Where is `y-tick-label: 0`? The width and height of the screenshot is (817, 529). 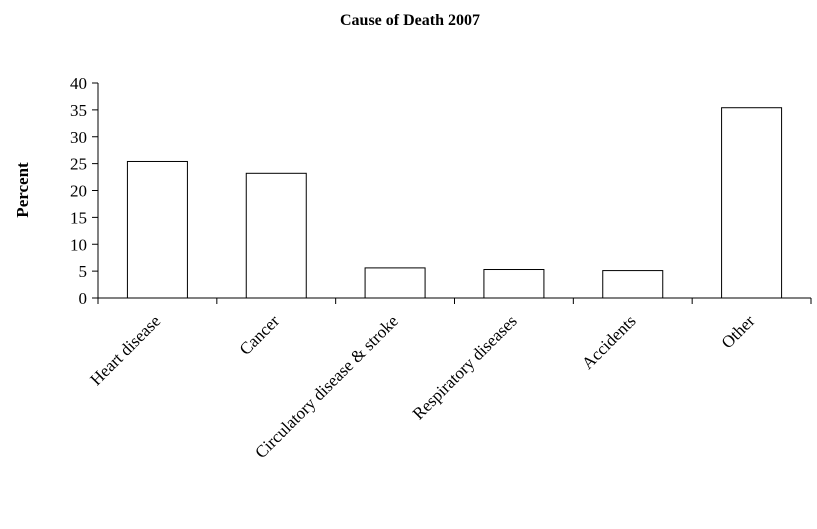 y-tick-label: 0 is located at coordinates (83, 298).